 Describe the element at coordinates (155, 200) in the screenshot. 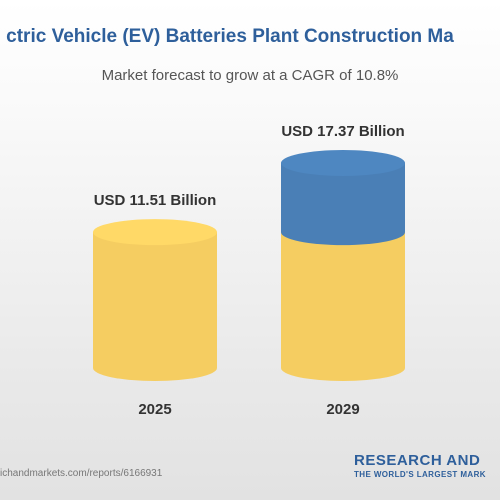

I see `data-label-2025: USD 11.51 Billion` at that location.